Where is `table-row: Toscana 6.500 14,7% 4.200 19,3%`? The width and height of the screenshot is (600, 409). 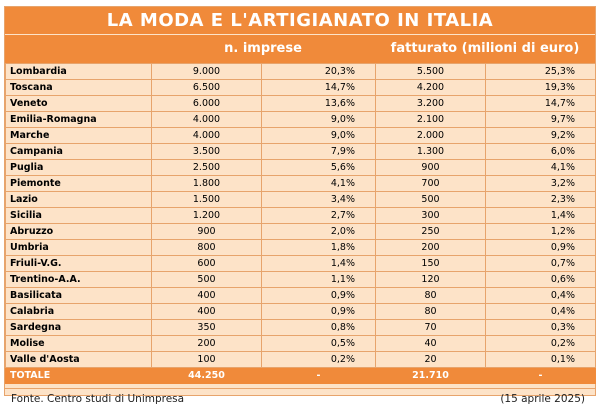
table-row: Toscana 6.500 14,7% 4.200 19,3% is located at coordinates (300, 87).